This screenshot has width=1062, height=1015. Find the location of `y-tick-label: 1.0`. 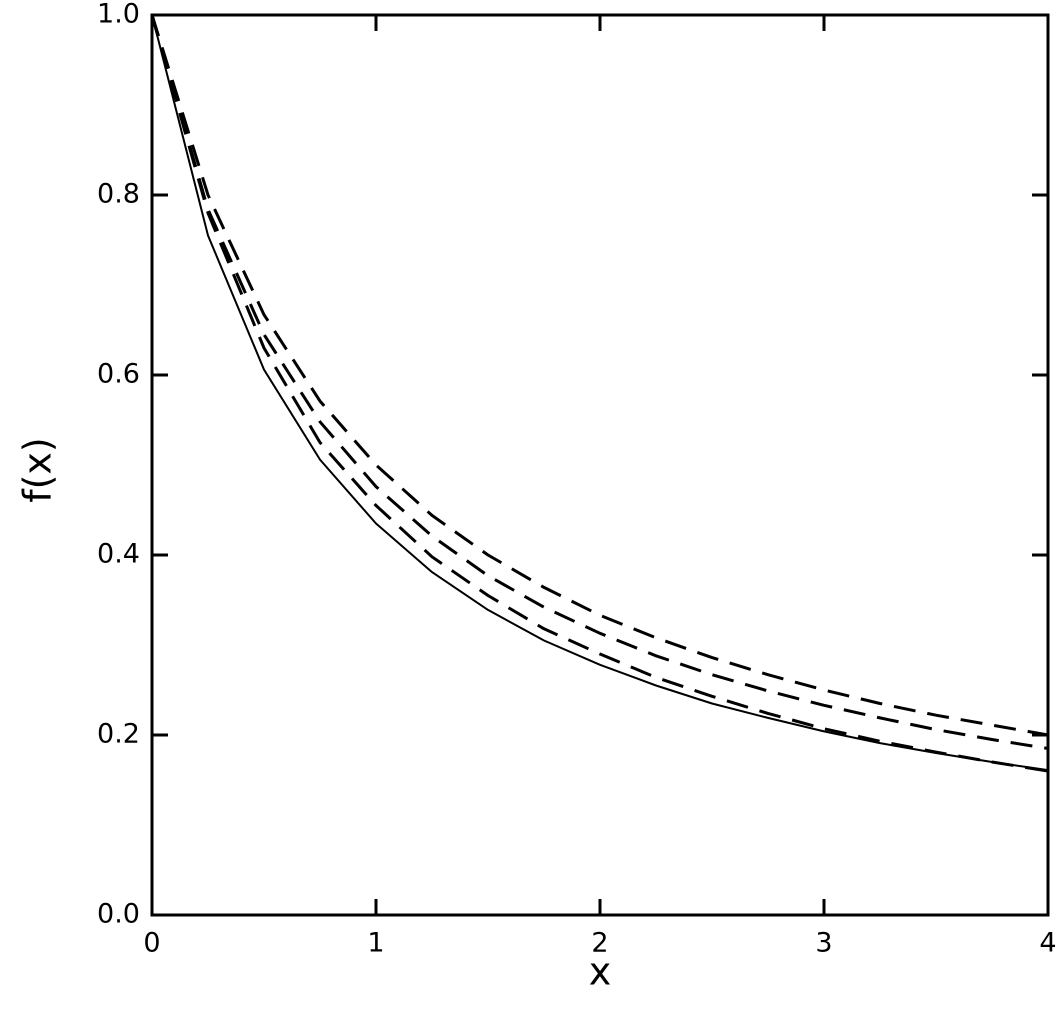

y-tick-label: 1.0 is located at coordinates (118, 15).